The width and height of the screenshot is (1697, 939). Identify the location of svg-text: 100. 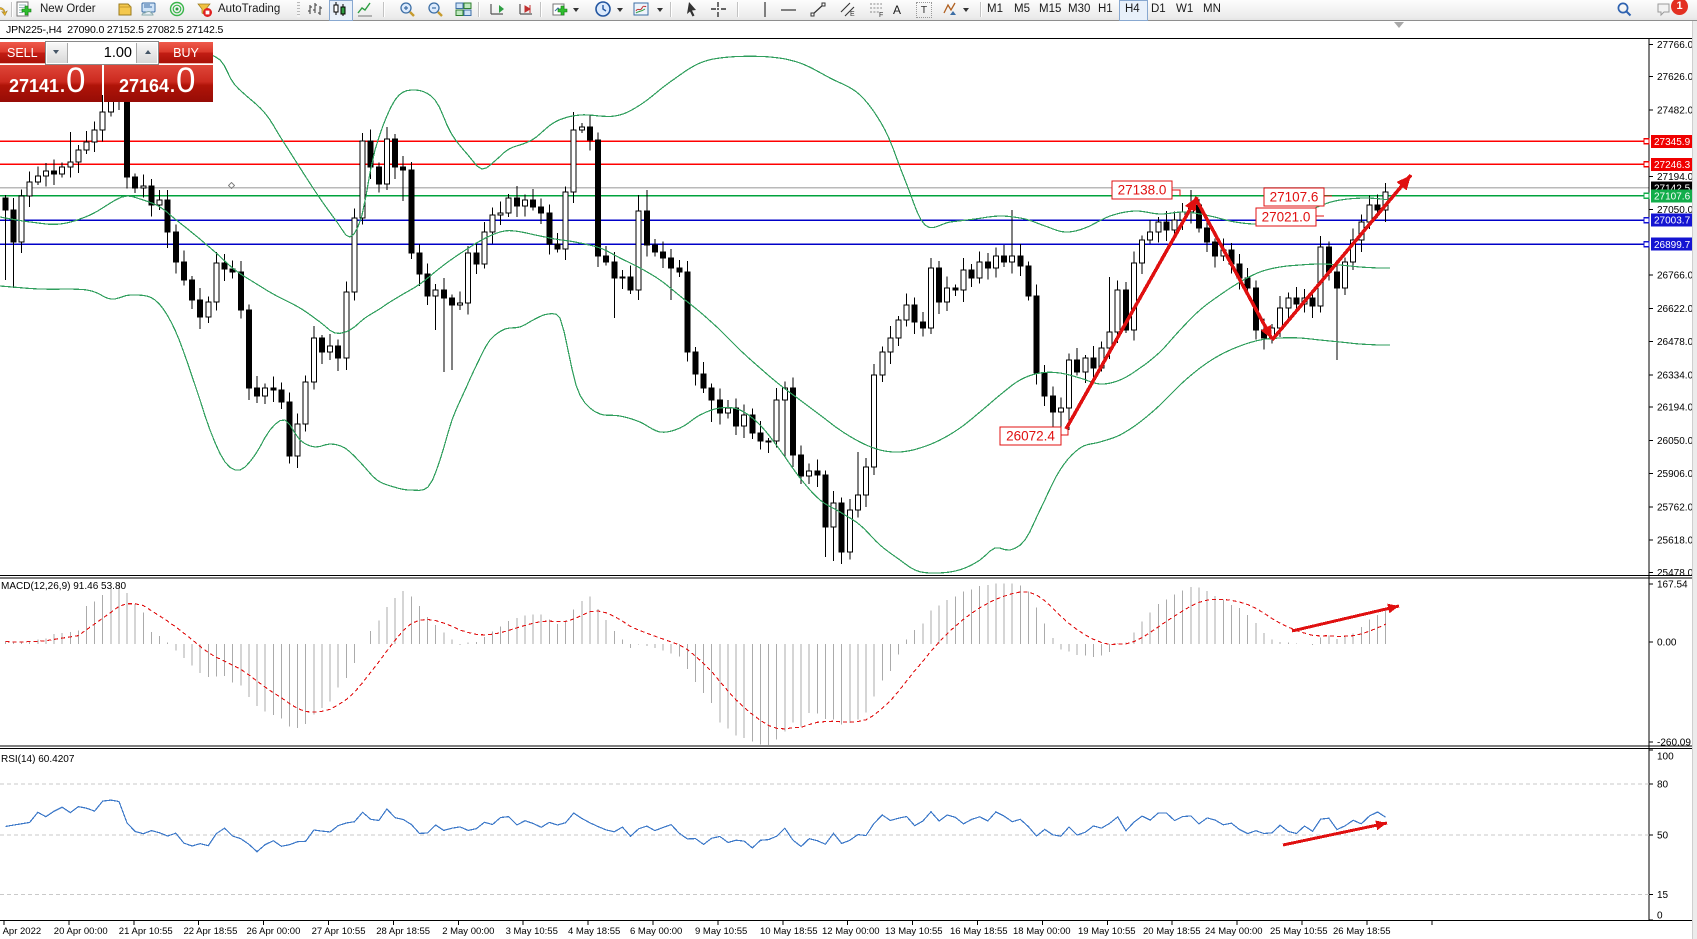
(1665, 757).